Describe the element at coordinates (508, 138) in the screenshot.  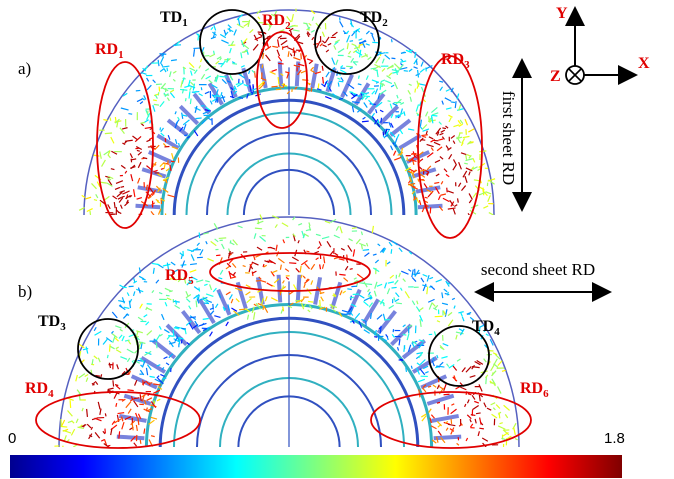
I see `arrow-label: first sheet RD` at that location.